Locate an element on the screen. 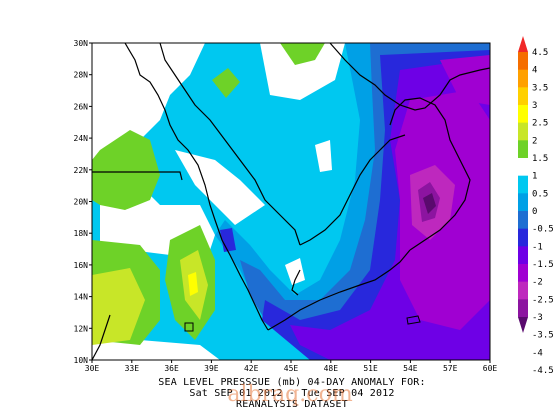 The width and height of the screenshot is (558, 417). lon-label: 48E is located at coordinates (331, 368).